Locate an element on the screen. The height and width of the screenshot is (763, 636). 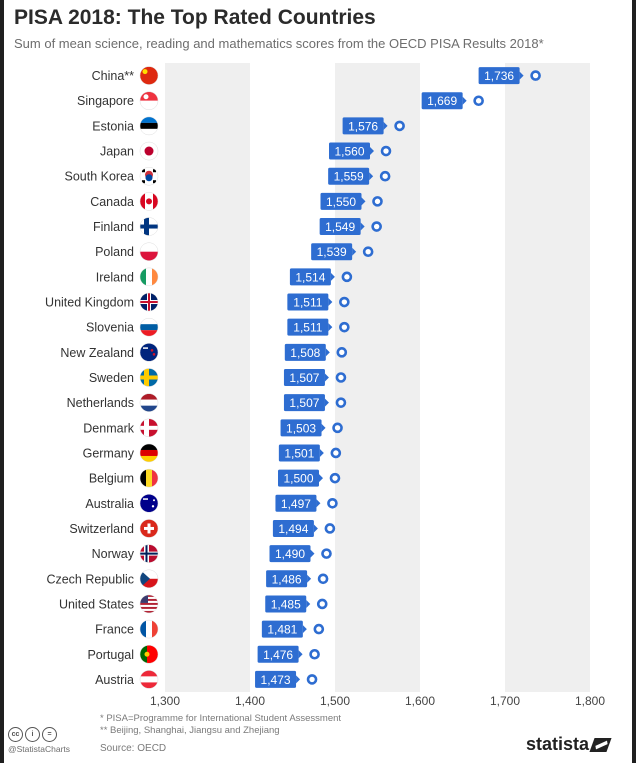
chart-title: PISA 2018: The Top Rated Countries is located at coordinates (195, 17).